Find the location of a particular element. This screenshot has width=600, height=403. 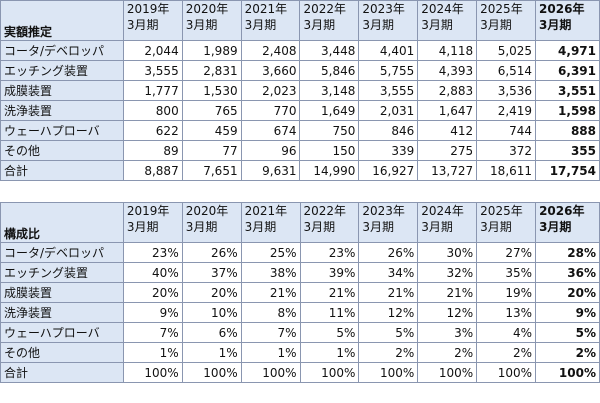

table-cell: 20% is located at coordinates (211, 292).